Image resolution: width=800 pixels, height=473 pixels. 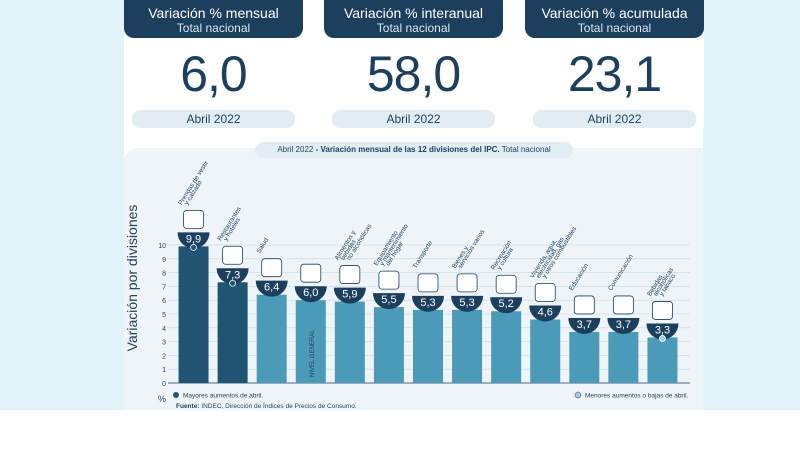 What do you see at coordinates (413, 119) in the screenshot?
I see `card-yearly-period: Abril 2022` at bounding box center [413, 119].